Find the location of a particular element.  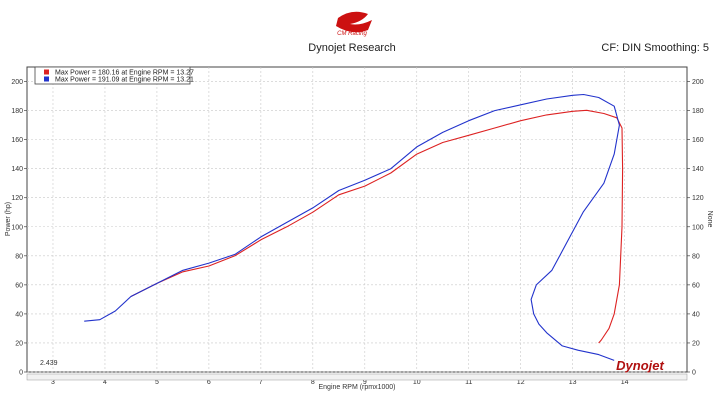

run-info: CF: DIN Smoothing: 5 is located at coordinates (655, 48).